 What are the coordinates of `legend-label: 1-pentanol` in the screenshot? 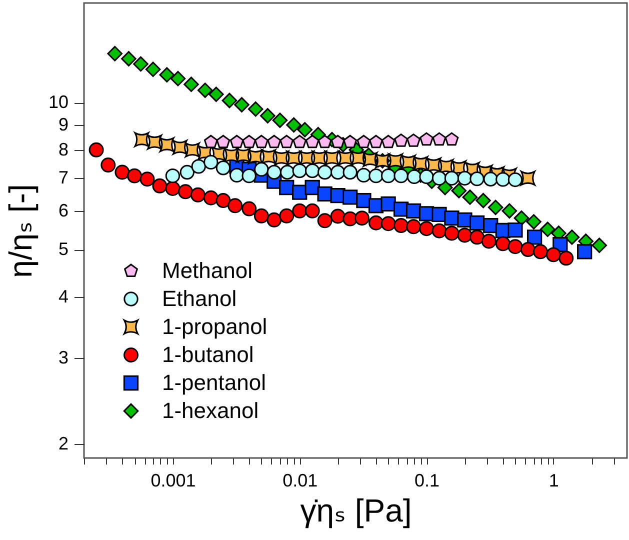 It's located at (214, 382).